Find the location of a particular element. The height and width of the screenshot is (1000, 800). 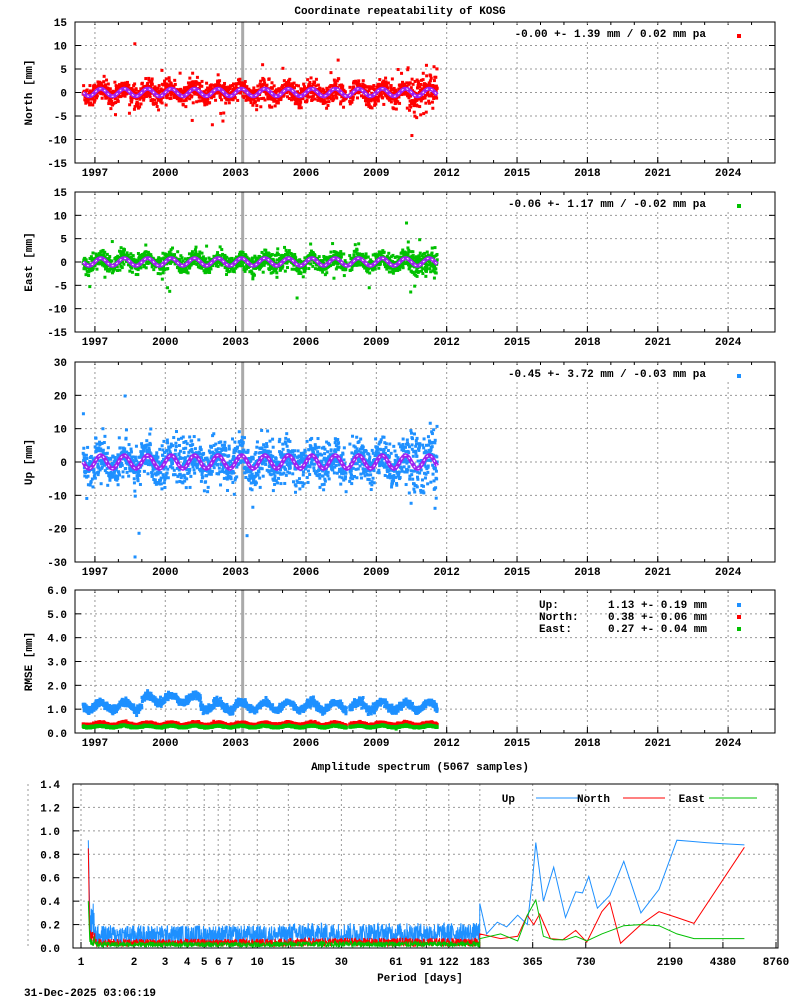

y-tick-label: 20 is located at coordinates (60, 397).